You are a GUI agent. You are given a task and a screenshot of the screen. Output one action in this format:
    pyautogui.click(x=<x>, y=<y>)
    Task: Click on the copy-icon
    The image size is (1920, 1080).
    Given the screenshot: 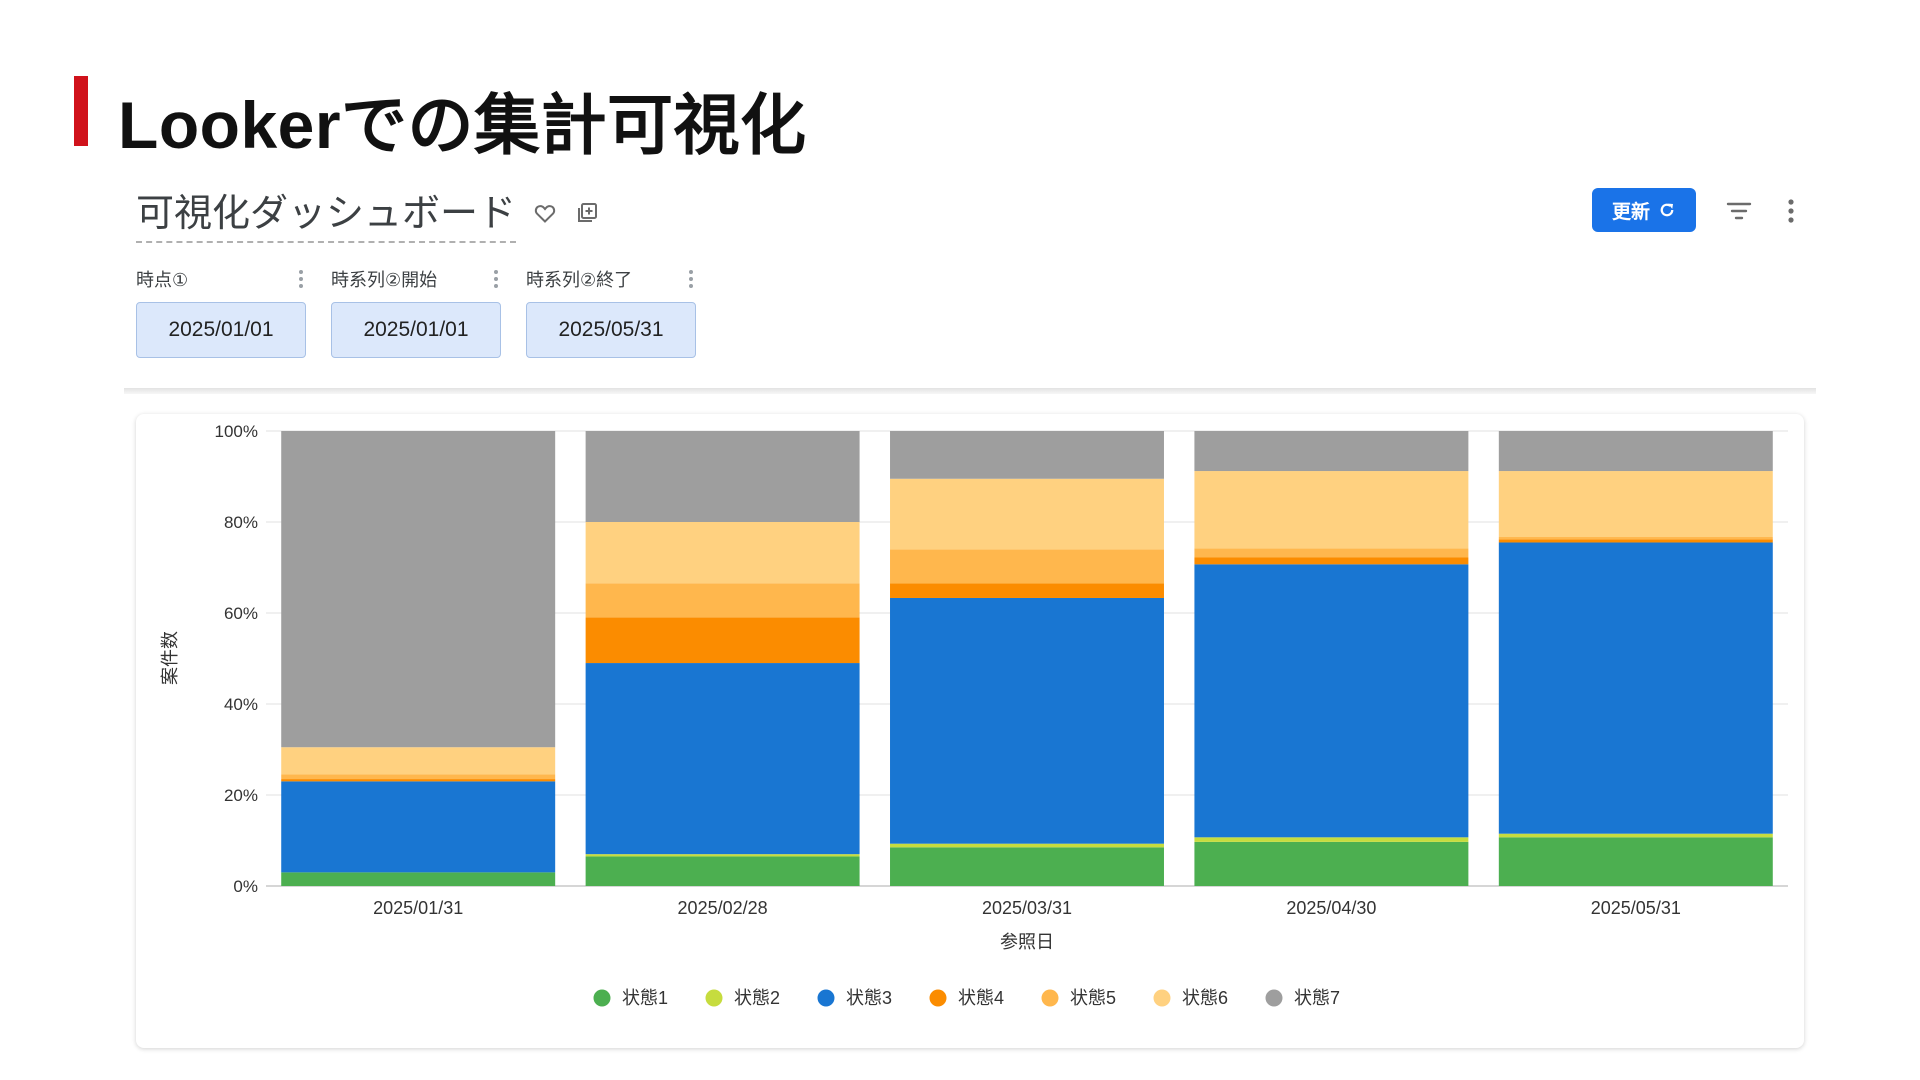 What is the action you would take?
    pyautogui.click(x=587, y=213)
    